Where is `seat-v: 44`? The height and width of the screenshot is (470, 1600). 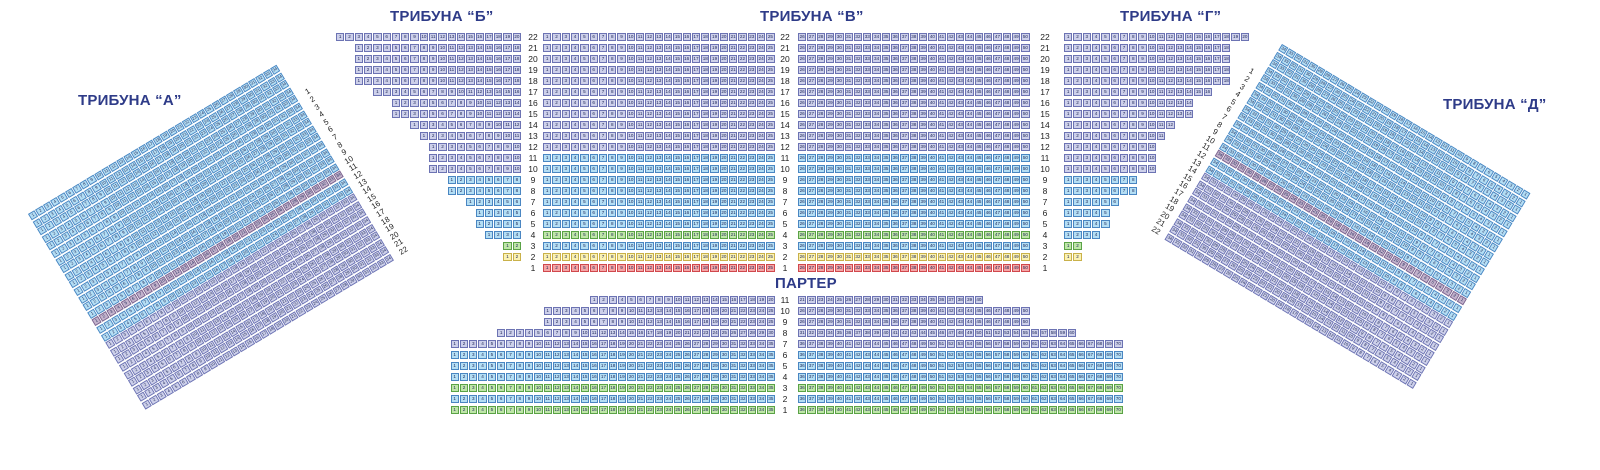 seat-v: 44 is located at coordinates (969, 224).